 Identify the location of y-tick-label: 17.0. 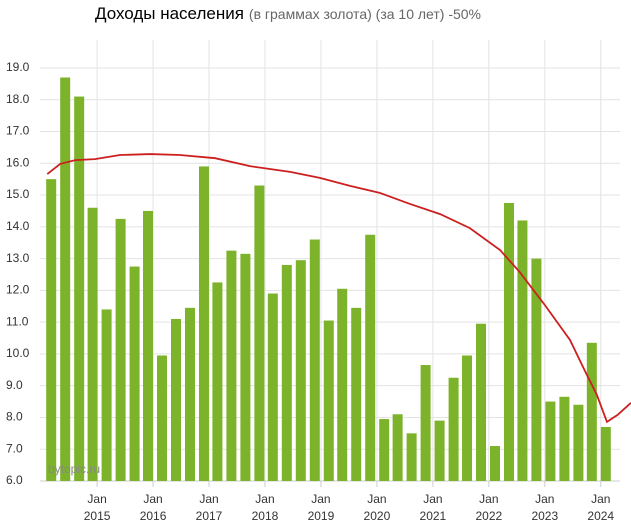
(18, 131).